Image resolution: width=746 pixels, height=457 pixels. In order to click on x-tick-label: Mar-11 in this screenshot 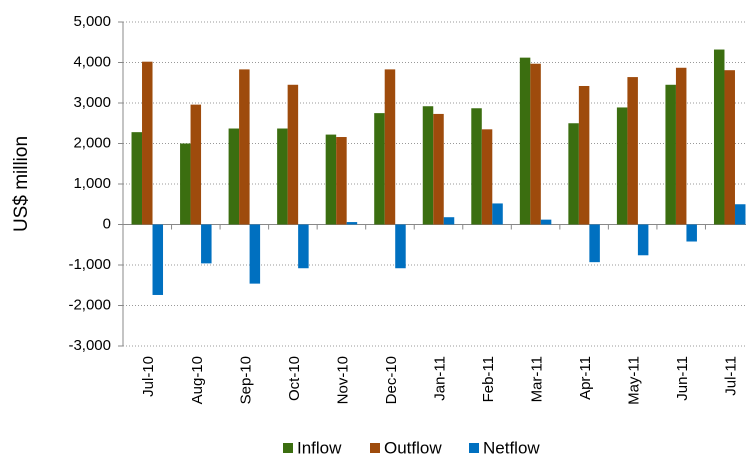, I will do `click(537, 379)`.